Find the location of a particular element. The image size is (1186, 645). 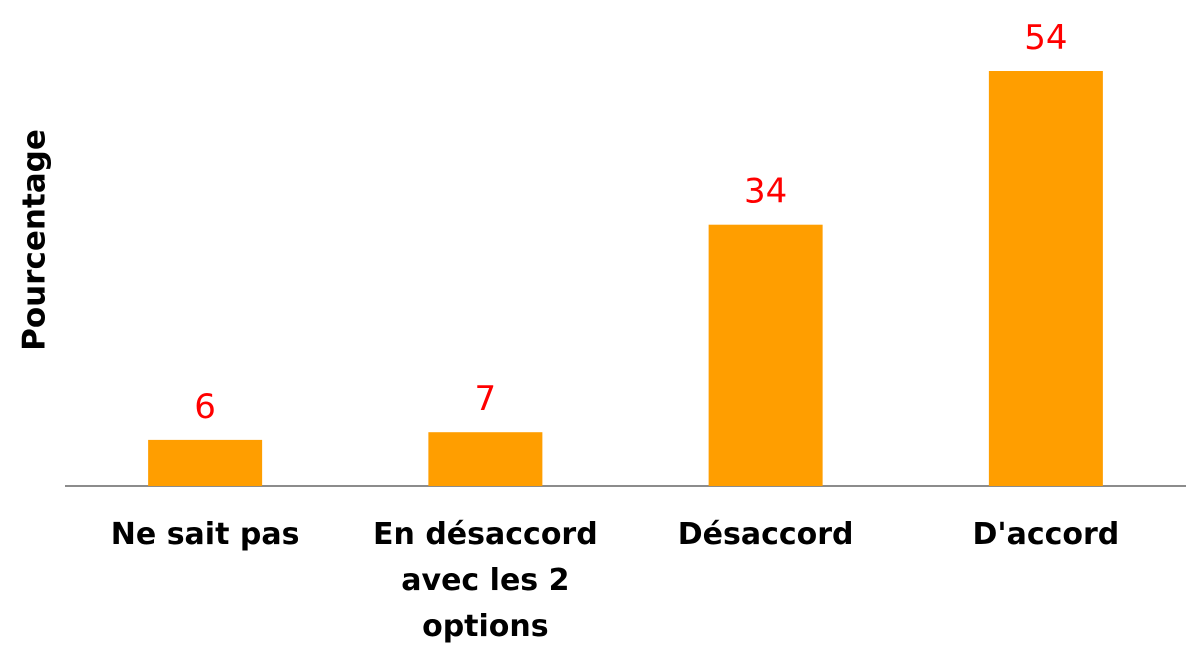

x-tick-label: Désaccord is located at coordinates (765, 534).